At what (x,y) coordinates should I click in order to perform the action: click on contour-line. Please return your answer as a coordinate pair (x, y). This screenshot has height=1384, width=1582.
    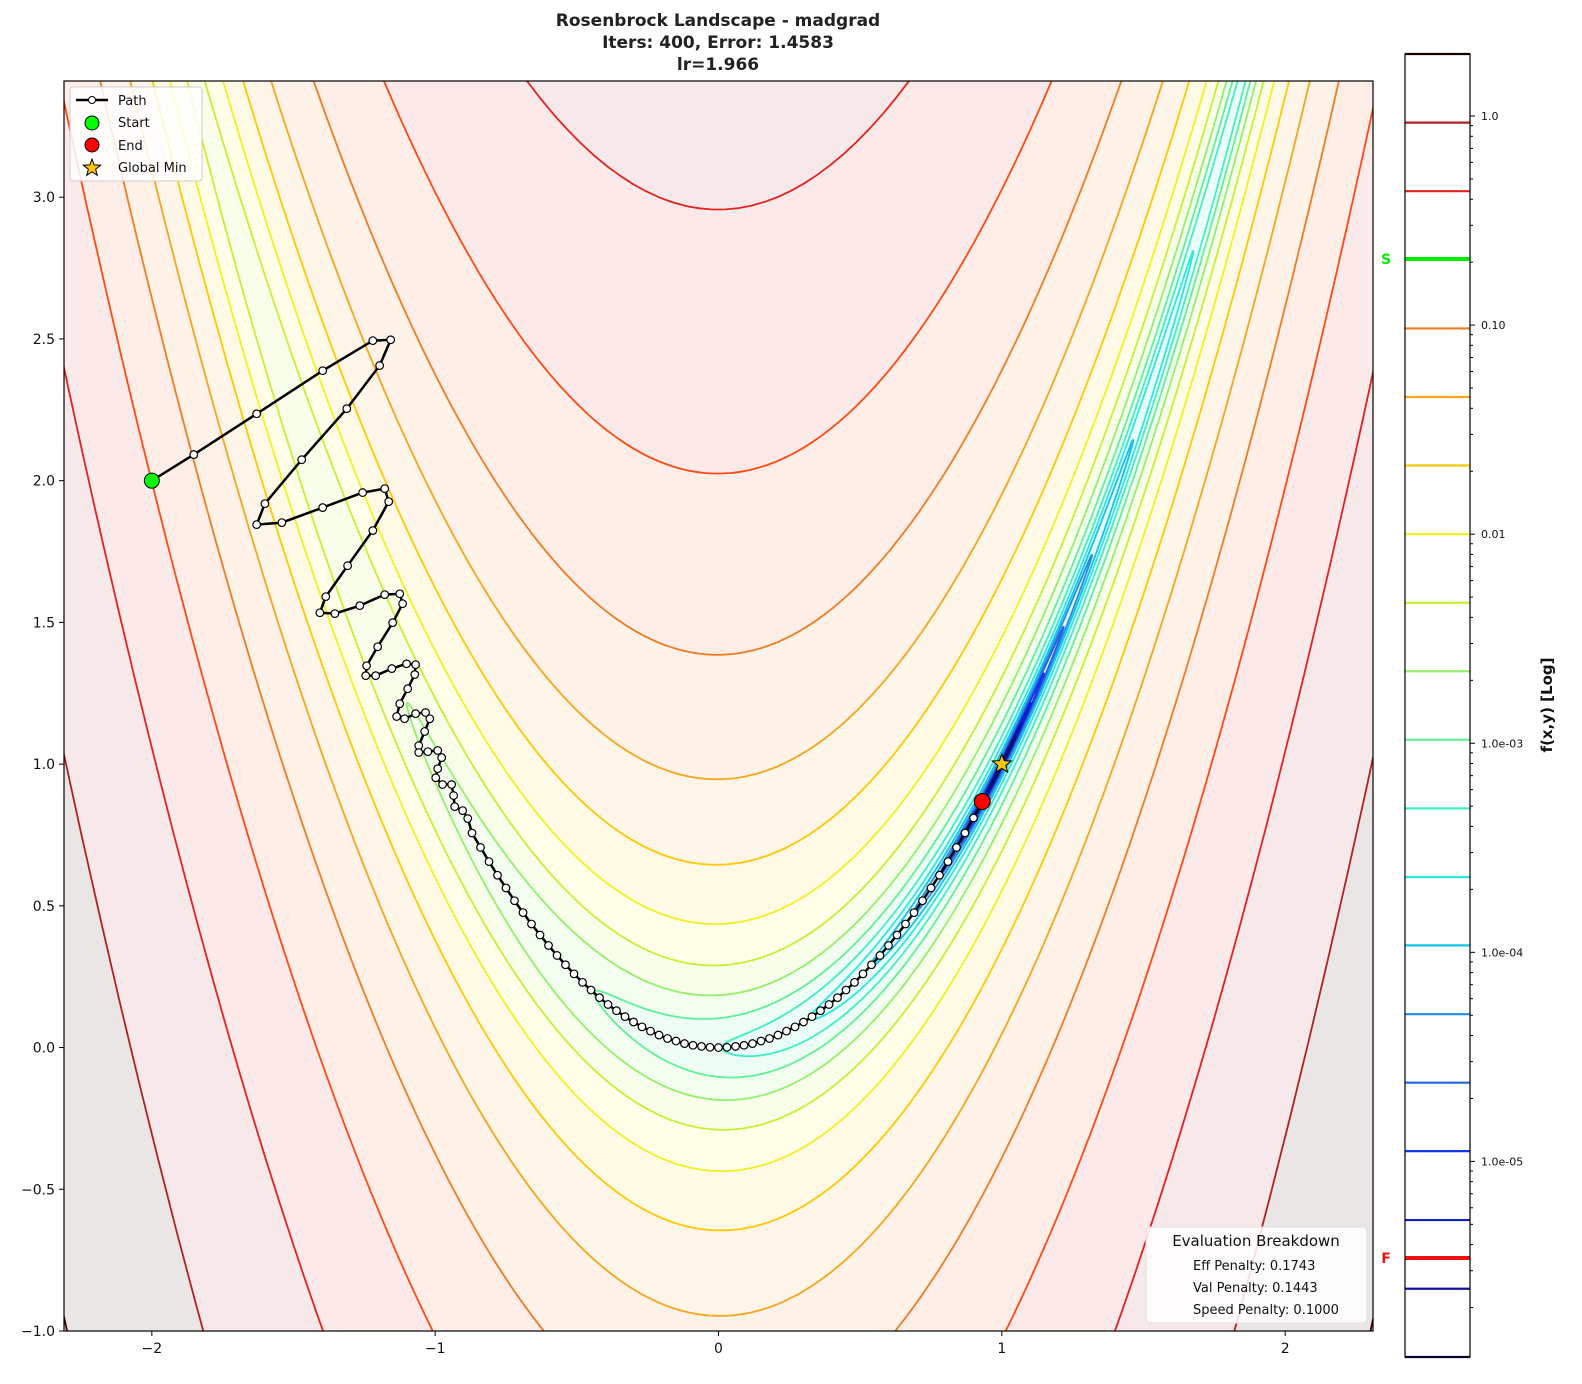
    Looking at the image, I should click on (1002, 763).